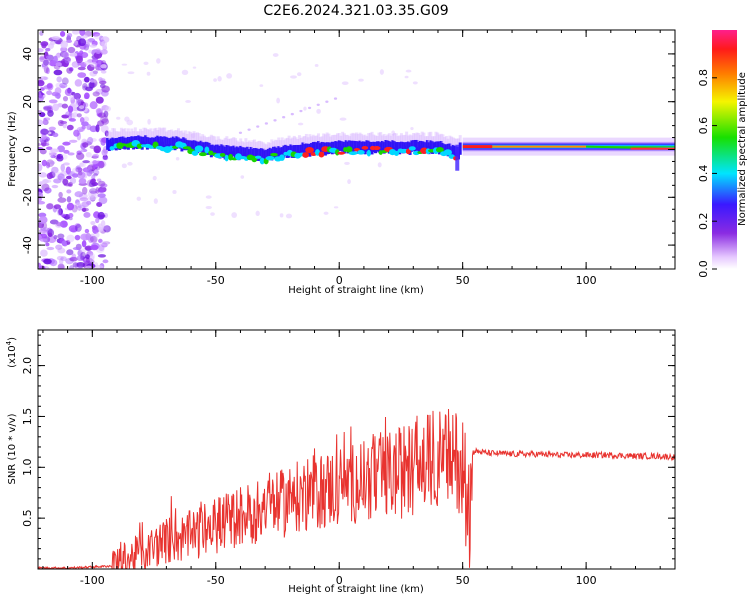  Describe the element at coordinates (9, 342) in the screenshot. I see `snr-scale-exponent: 4` at that location.